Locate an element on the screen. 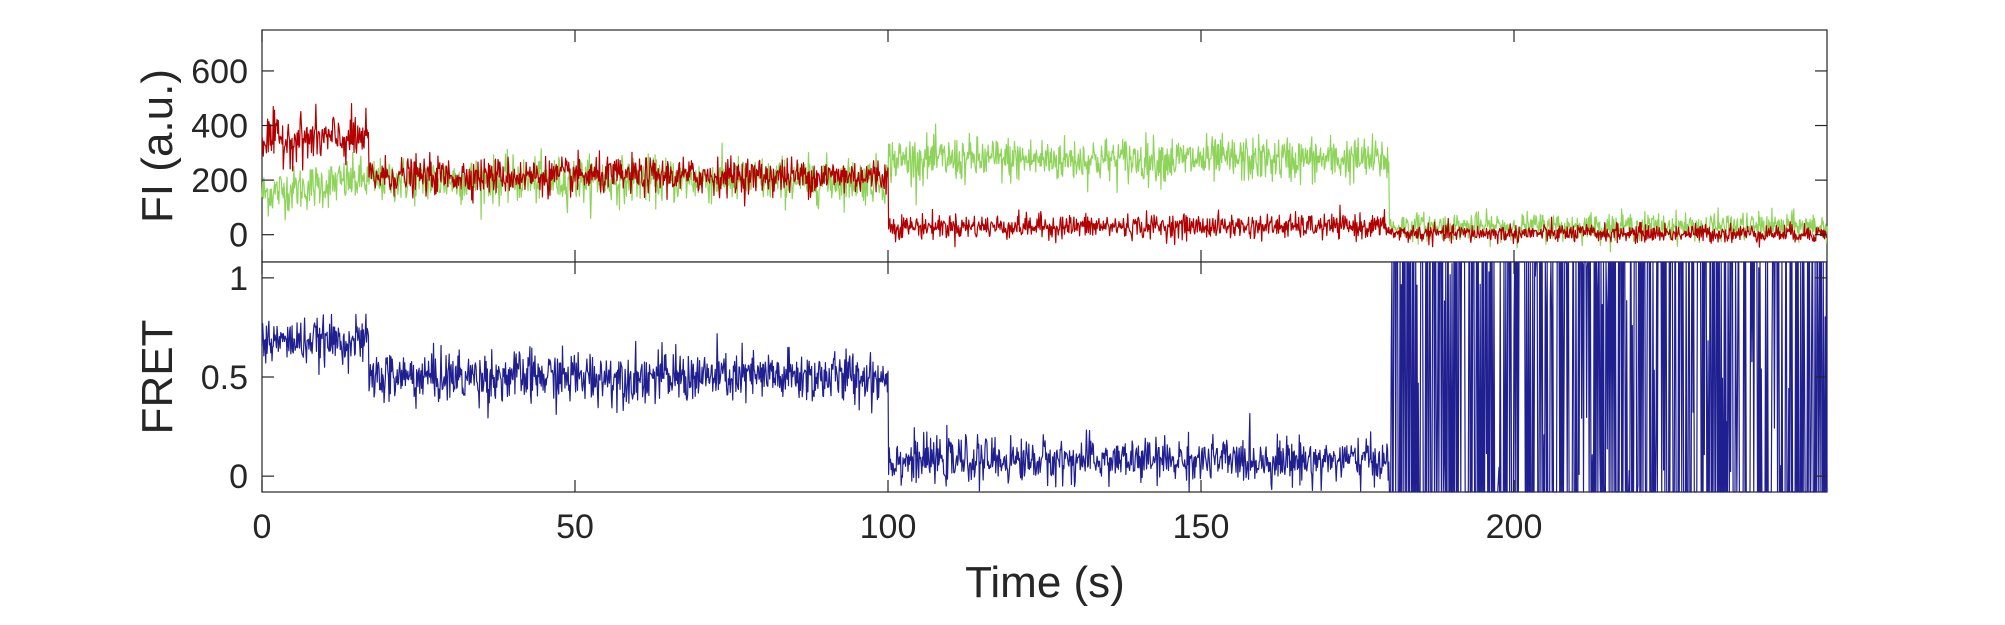 The width and height of the screenshot is (2005, 625). fluorescence-ytick-label: 0 is located at coordinates (238, 236).